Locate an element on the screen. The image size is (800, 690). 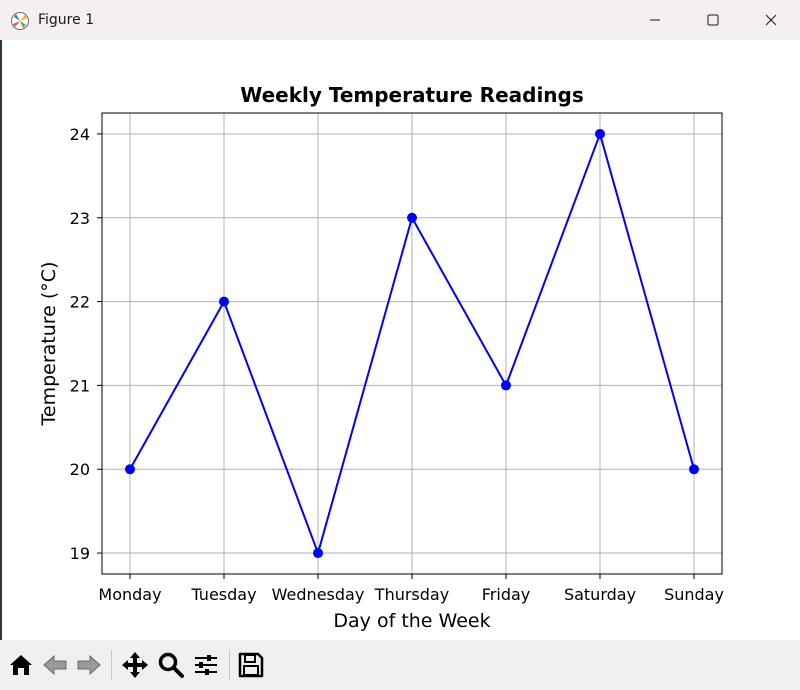
back-icon is located at coordinates (55, 665).